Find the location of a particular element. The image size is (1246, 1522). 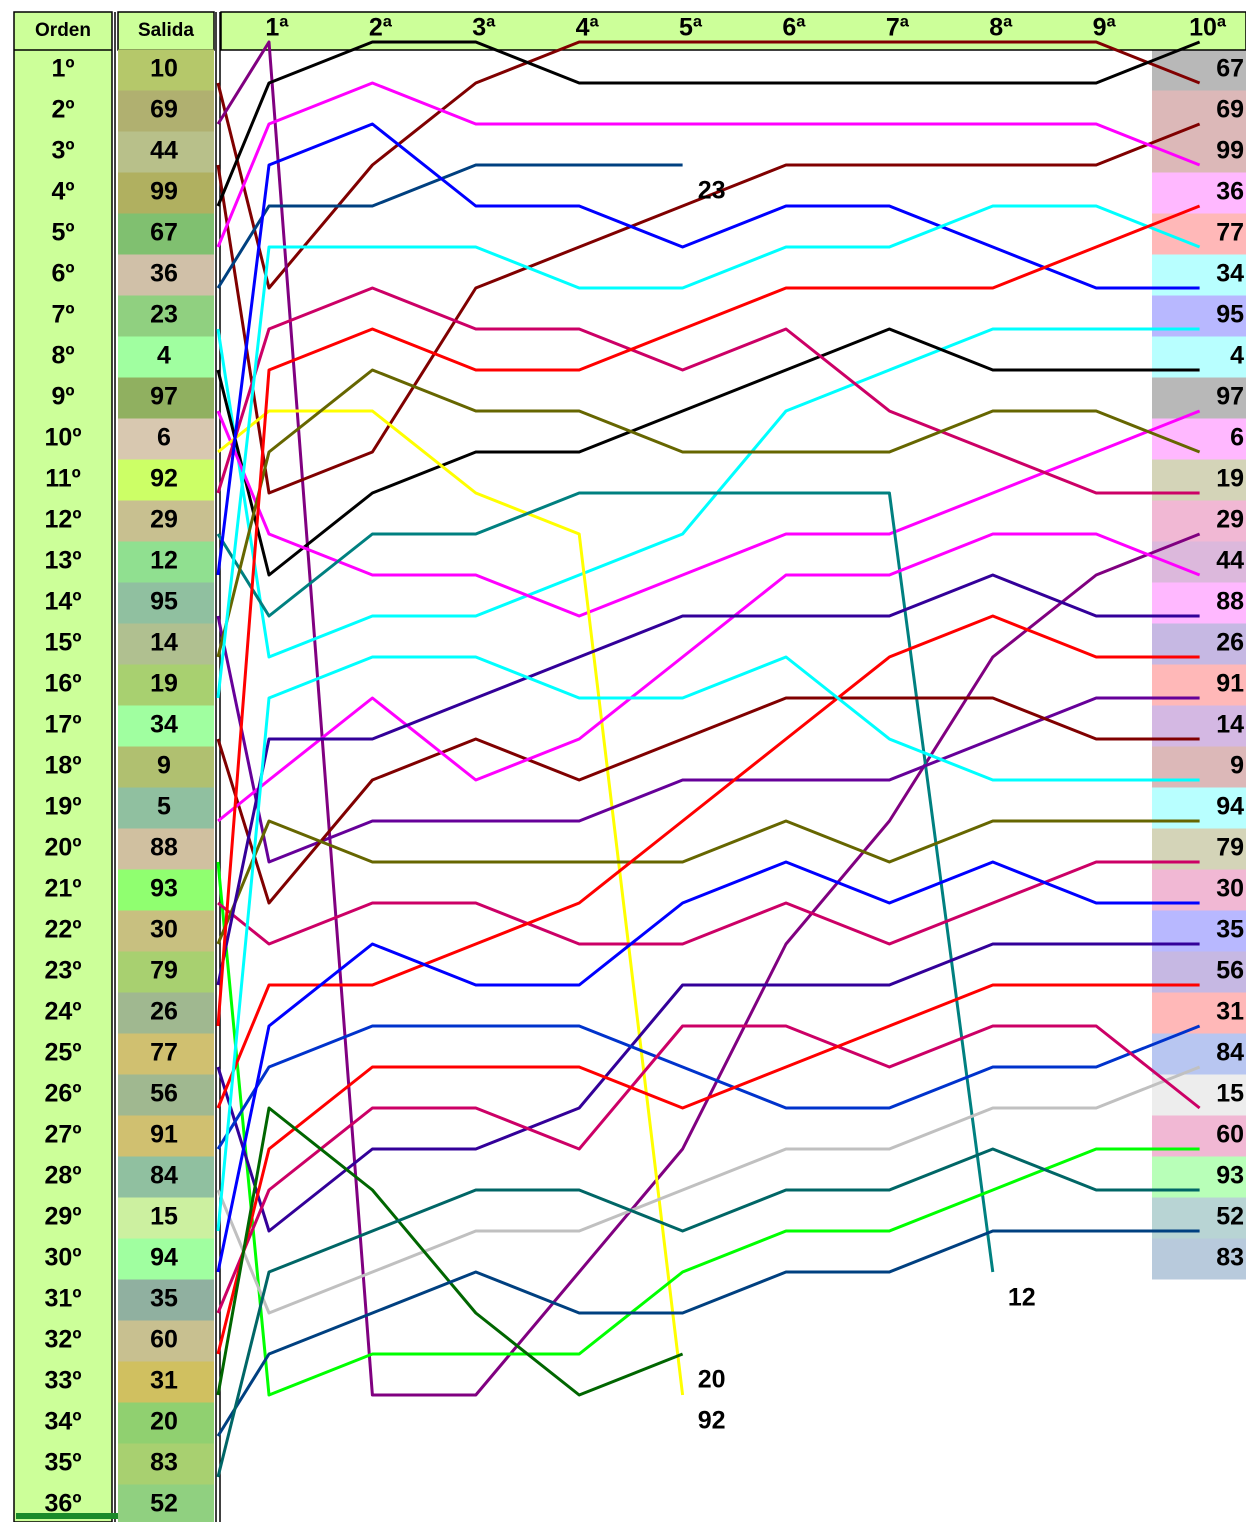

final-cell is located at coordinates (1199, 1259).